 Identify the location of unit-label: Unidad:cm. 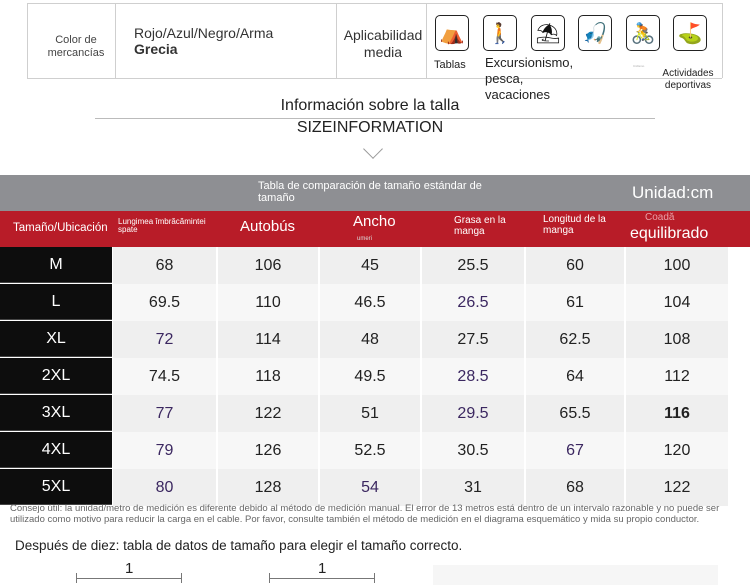
(673, 192).